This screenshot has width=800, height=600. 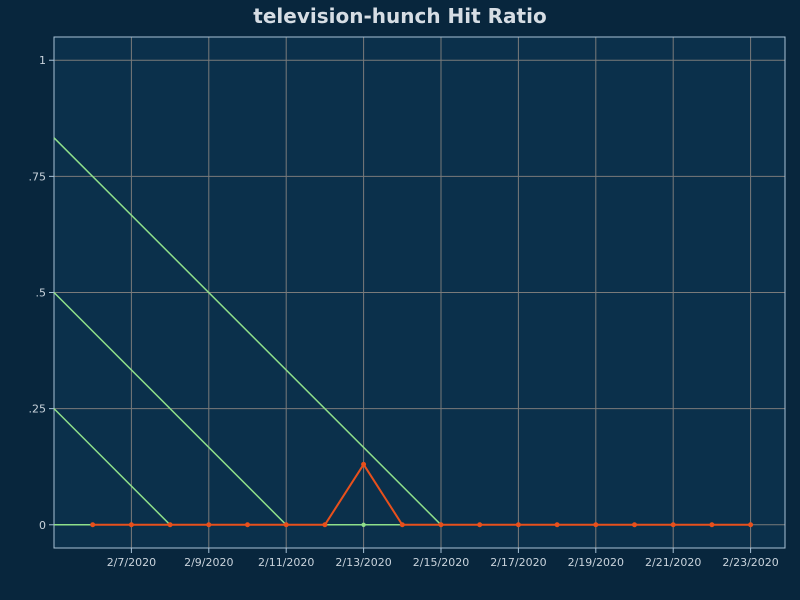 I want to click on y-tick-label: .5, so click(x=41, y=293).